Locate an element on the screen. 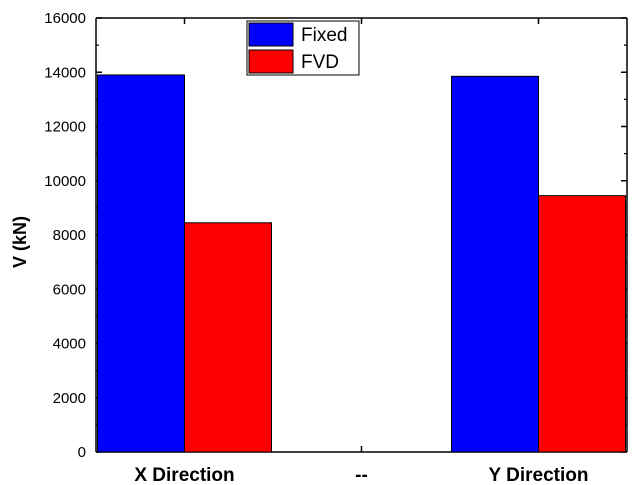  legend-label: Fixed is located at coordinates (324, 35).